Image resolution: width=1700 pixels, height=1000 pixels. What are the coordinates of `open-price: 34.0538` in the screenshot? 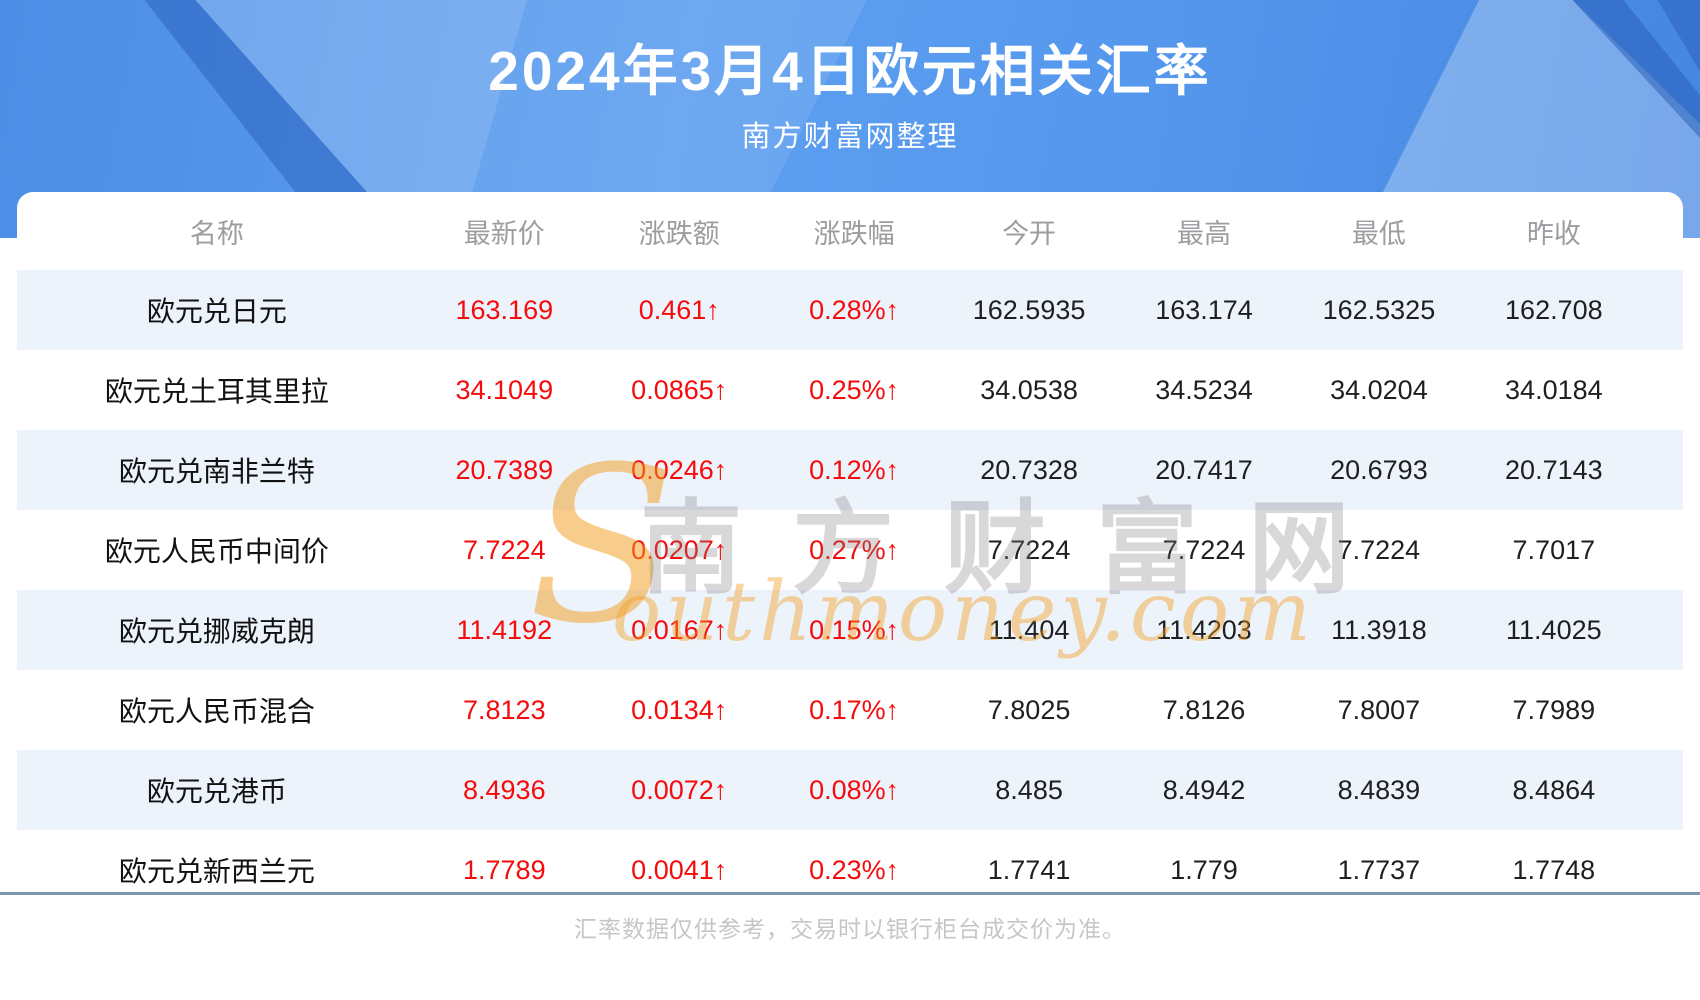 It's located at (1029, 389).